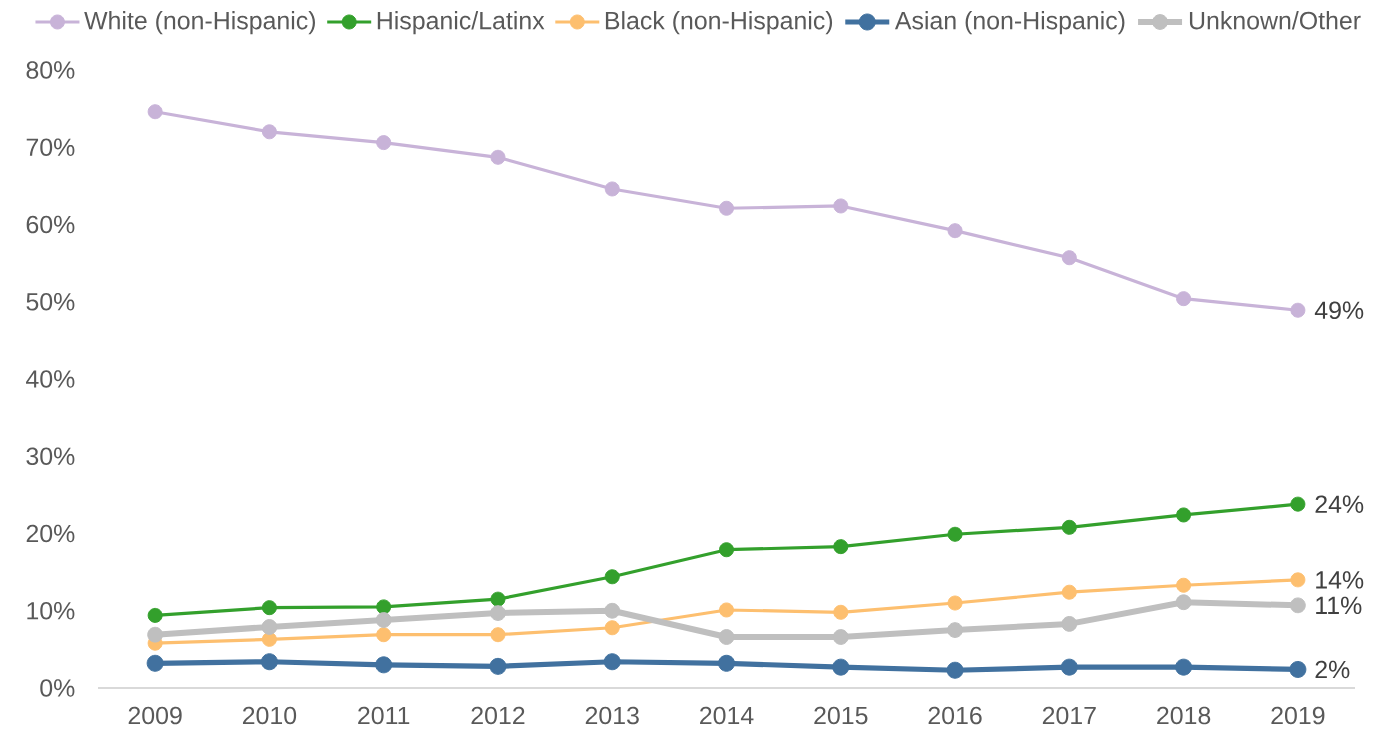 This screenshot has width=1398, height=733. What do you see at coordinates (727, 715) in the screenshot?
I see `x-tick-label: 2014` at bounding box center [727, 715].